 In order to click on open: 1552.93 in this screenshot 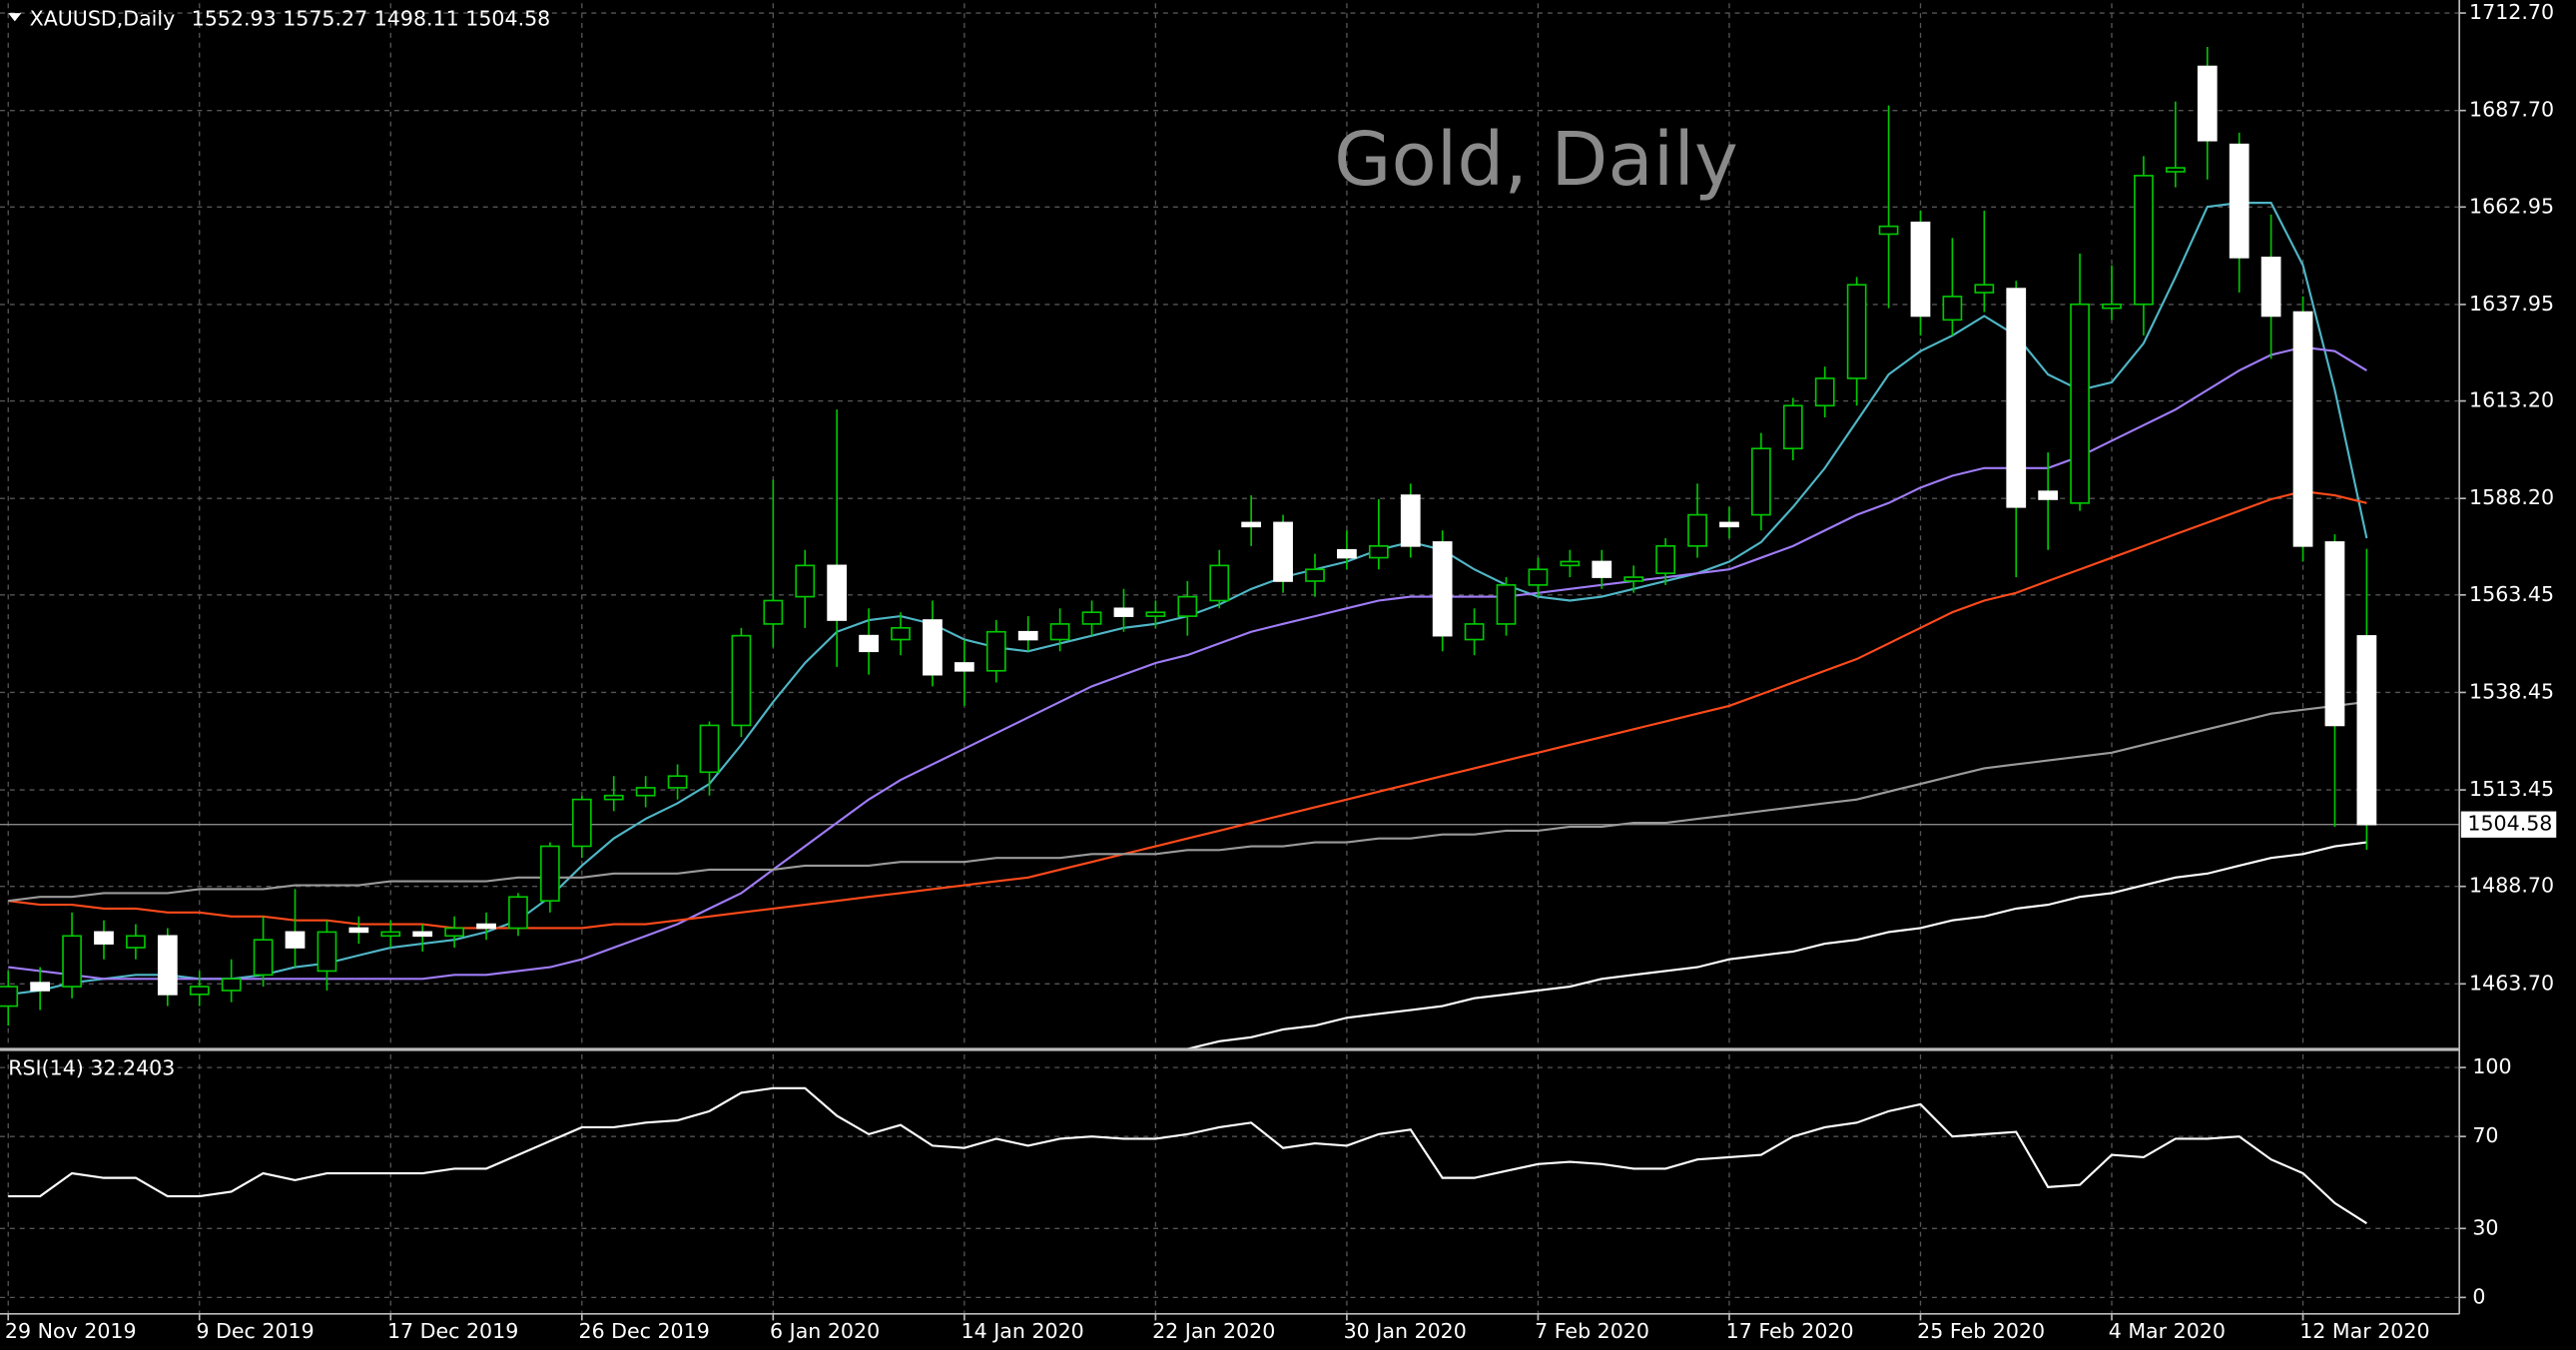, I will do `click(234, 19)`.